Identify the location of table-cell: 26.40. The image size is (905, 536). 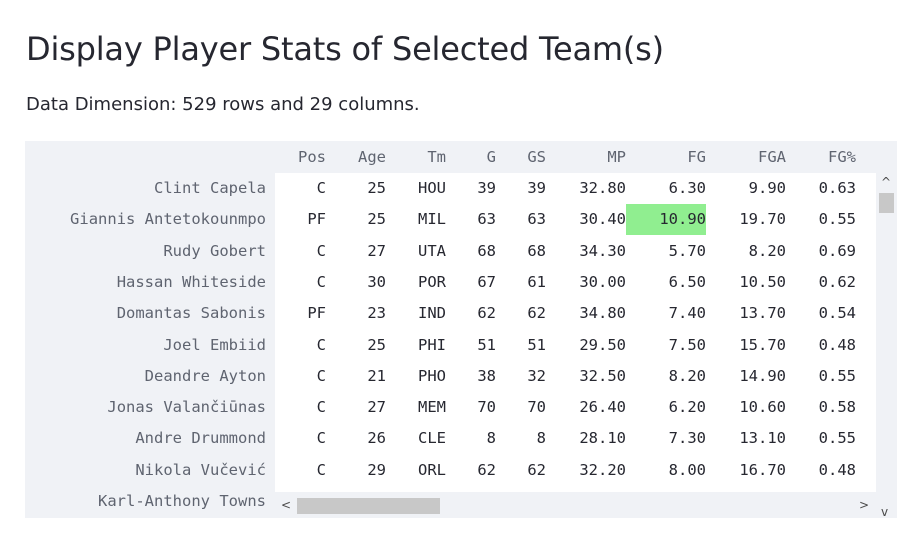
(602, 407).